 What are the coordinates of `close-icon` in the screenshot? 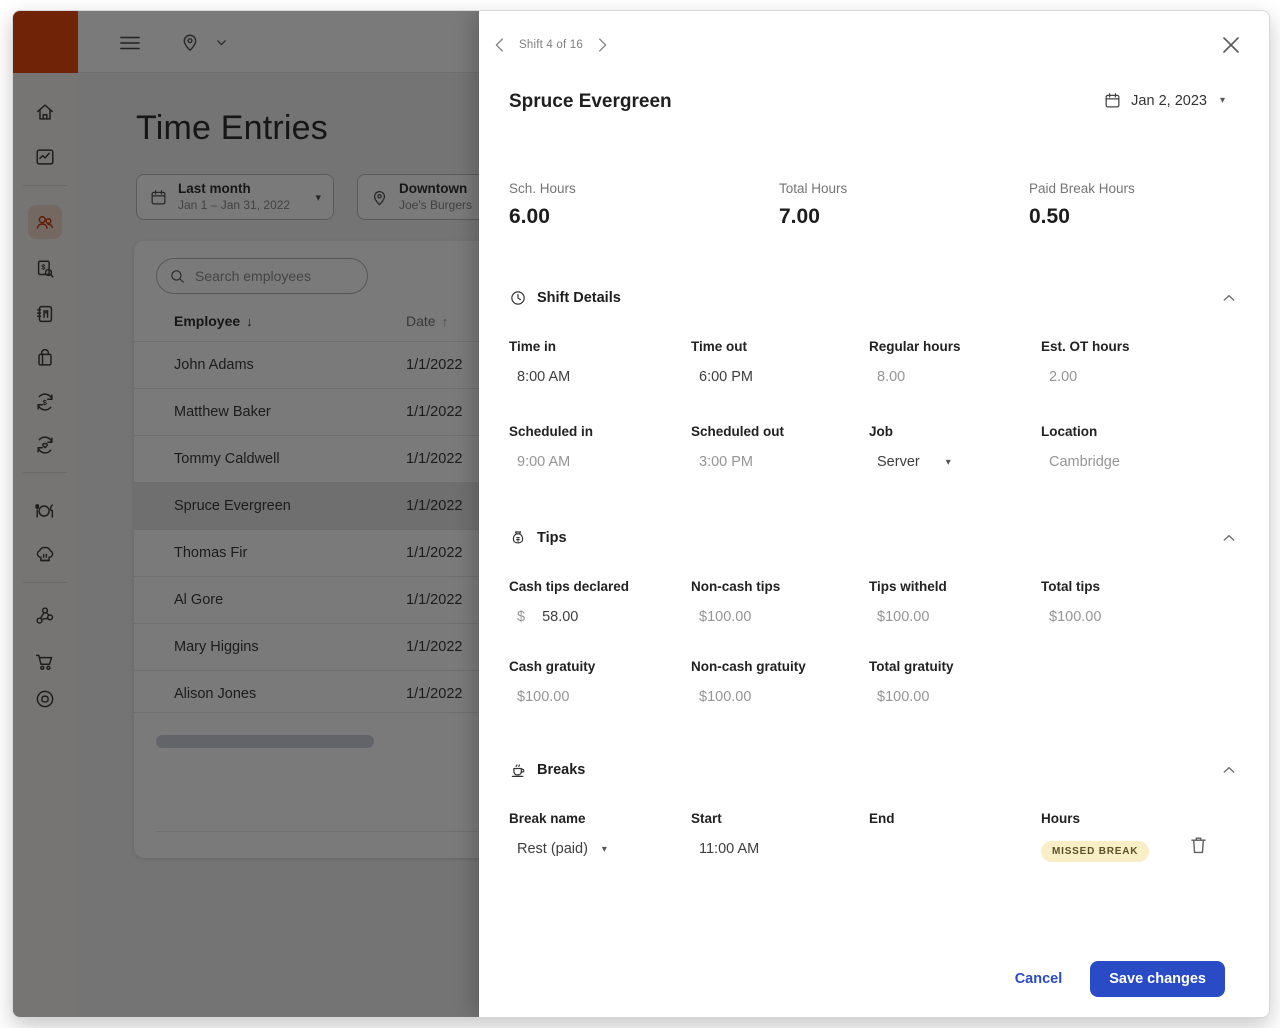 It's located at (1231, 45).